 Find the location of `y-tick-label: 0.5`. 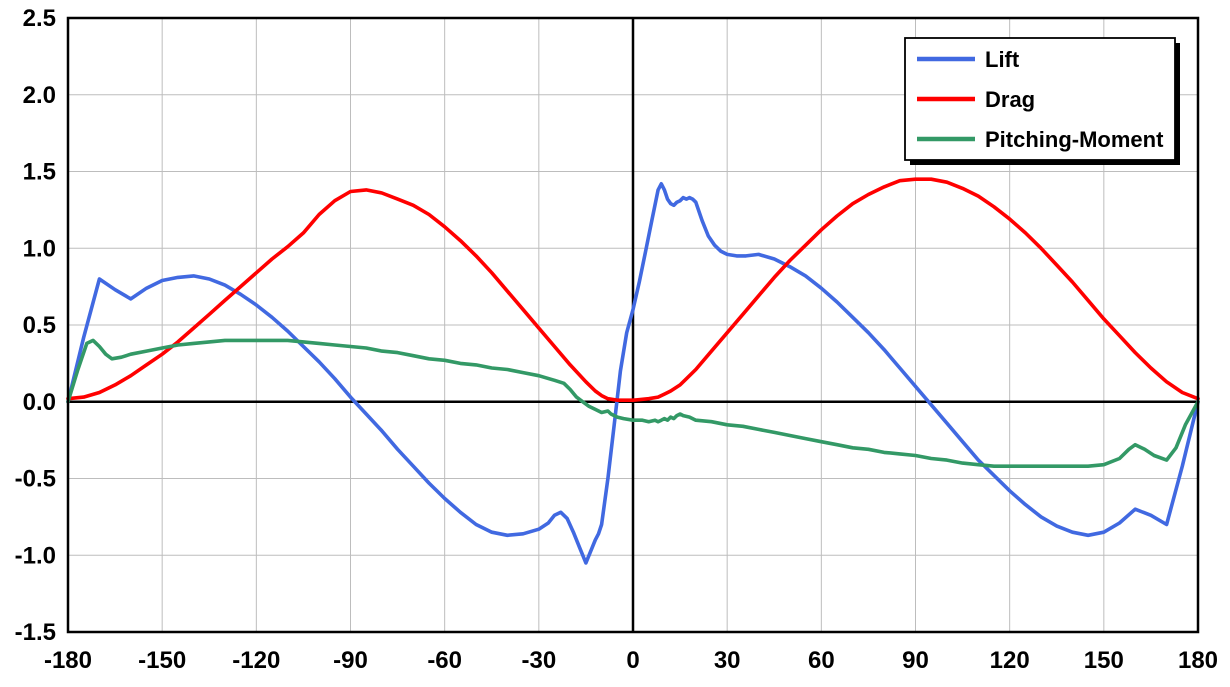

y-tick-label: 0.5 is located at coordinates (39, 325).